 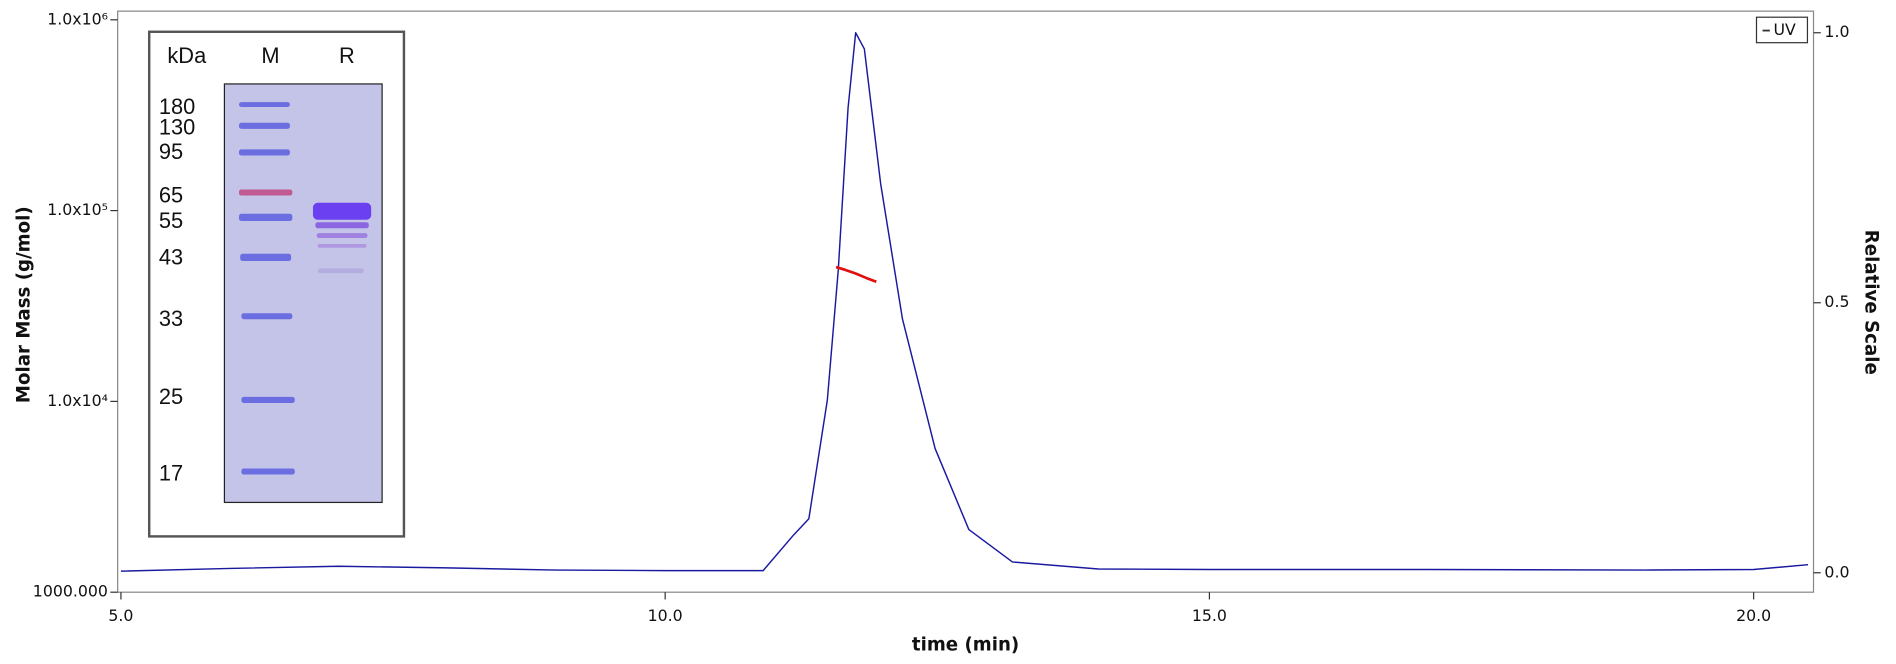 I want to click on marker-label: 43, so click(x=171, y=256).